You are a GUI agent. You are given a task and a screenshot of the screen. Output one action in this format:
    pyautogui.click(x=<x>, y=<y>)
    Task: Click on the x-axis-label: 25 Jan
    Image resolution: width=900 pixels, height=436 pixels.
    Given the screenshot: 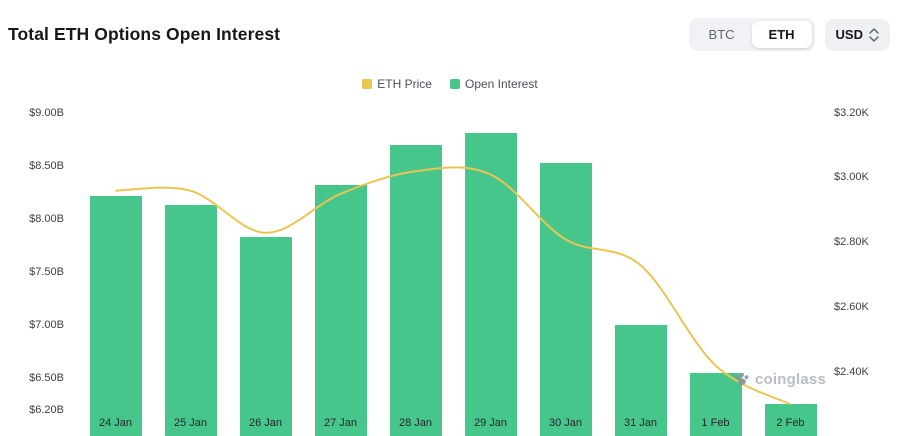 What is the action you would take?
    pyautogui.click(x=190, y=423)
    